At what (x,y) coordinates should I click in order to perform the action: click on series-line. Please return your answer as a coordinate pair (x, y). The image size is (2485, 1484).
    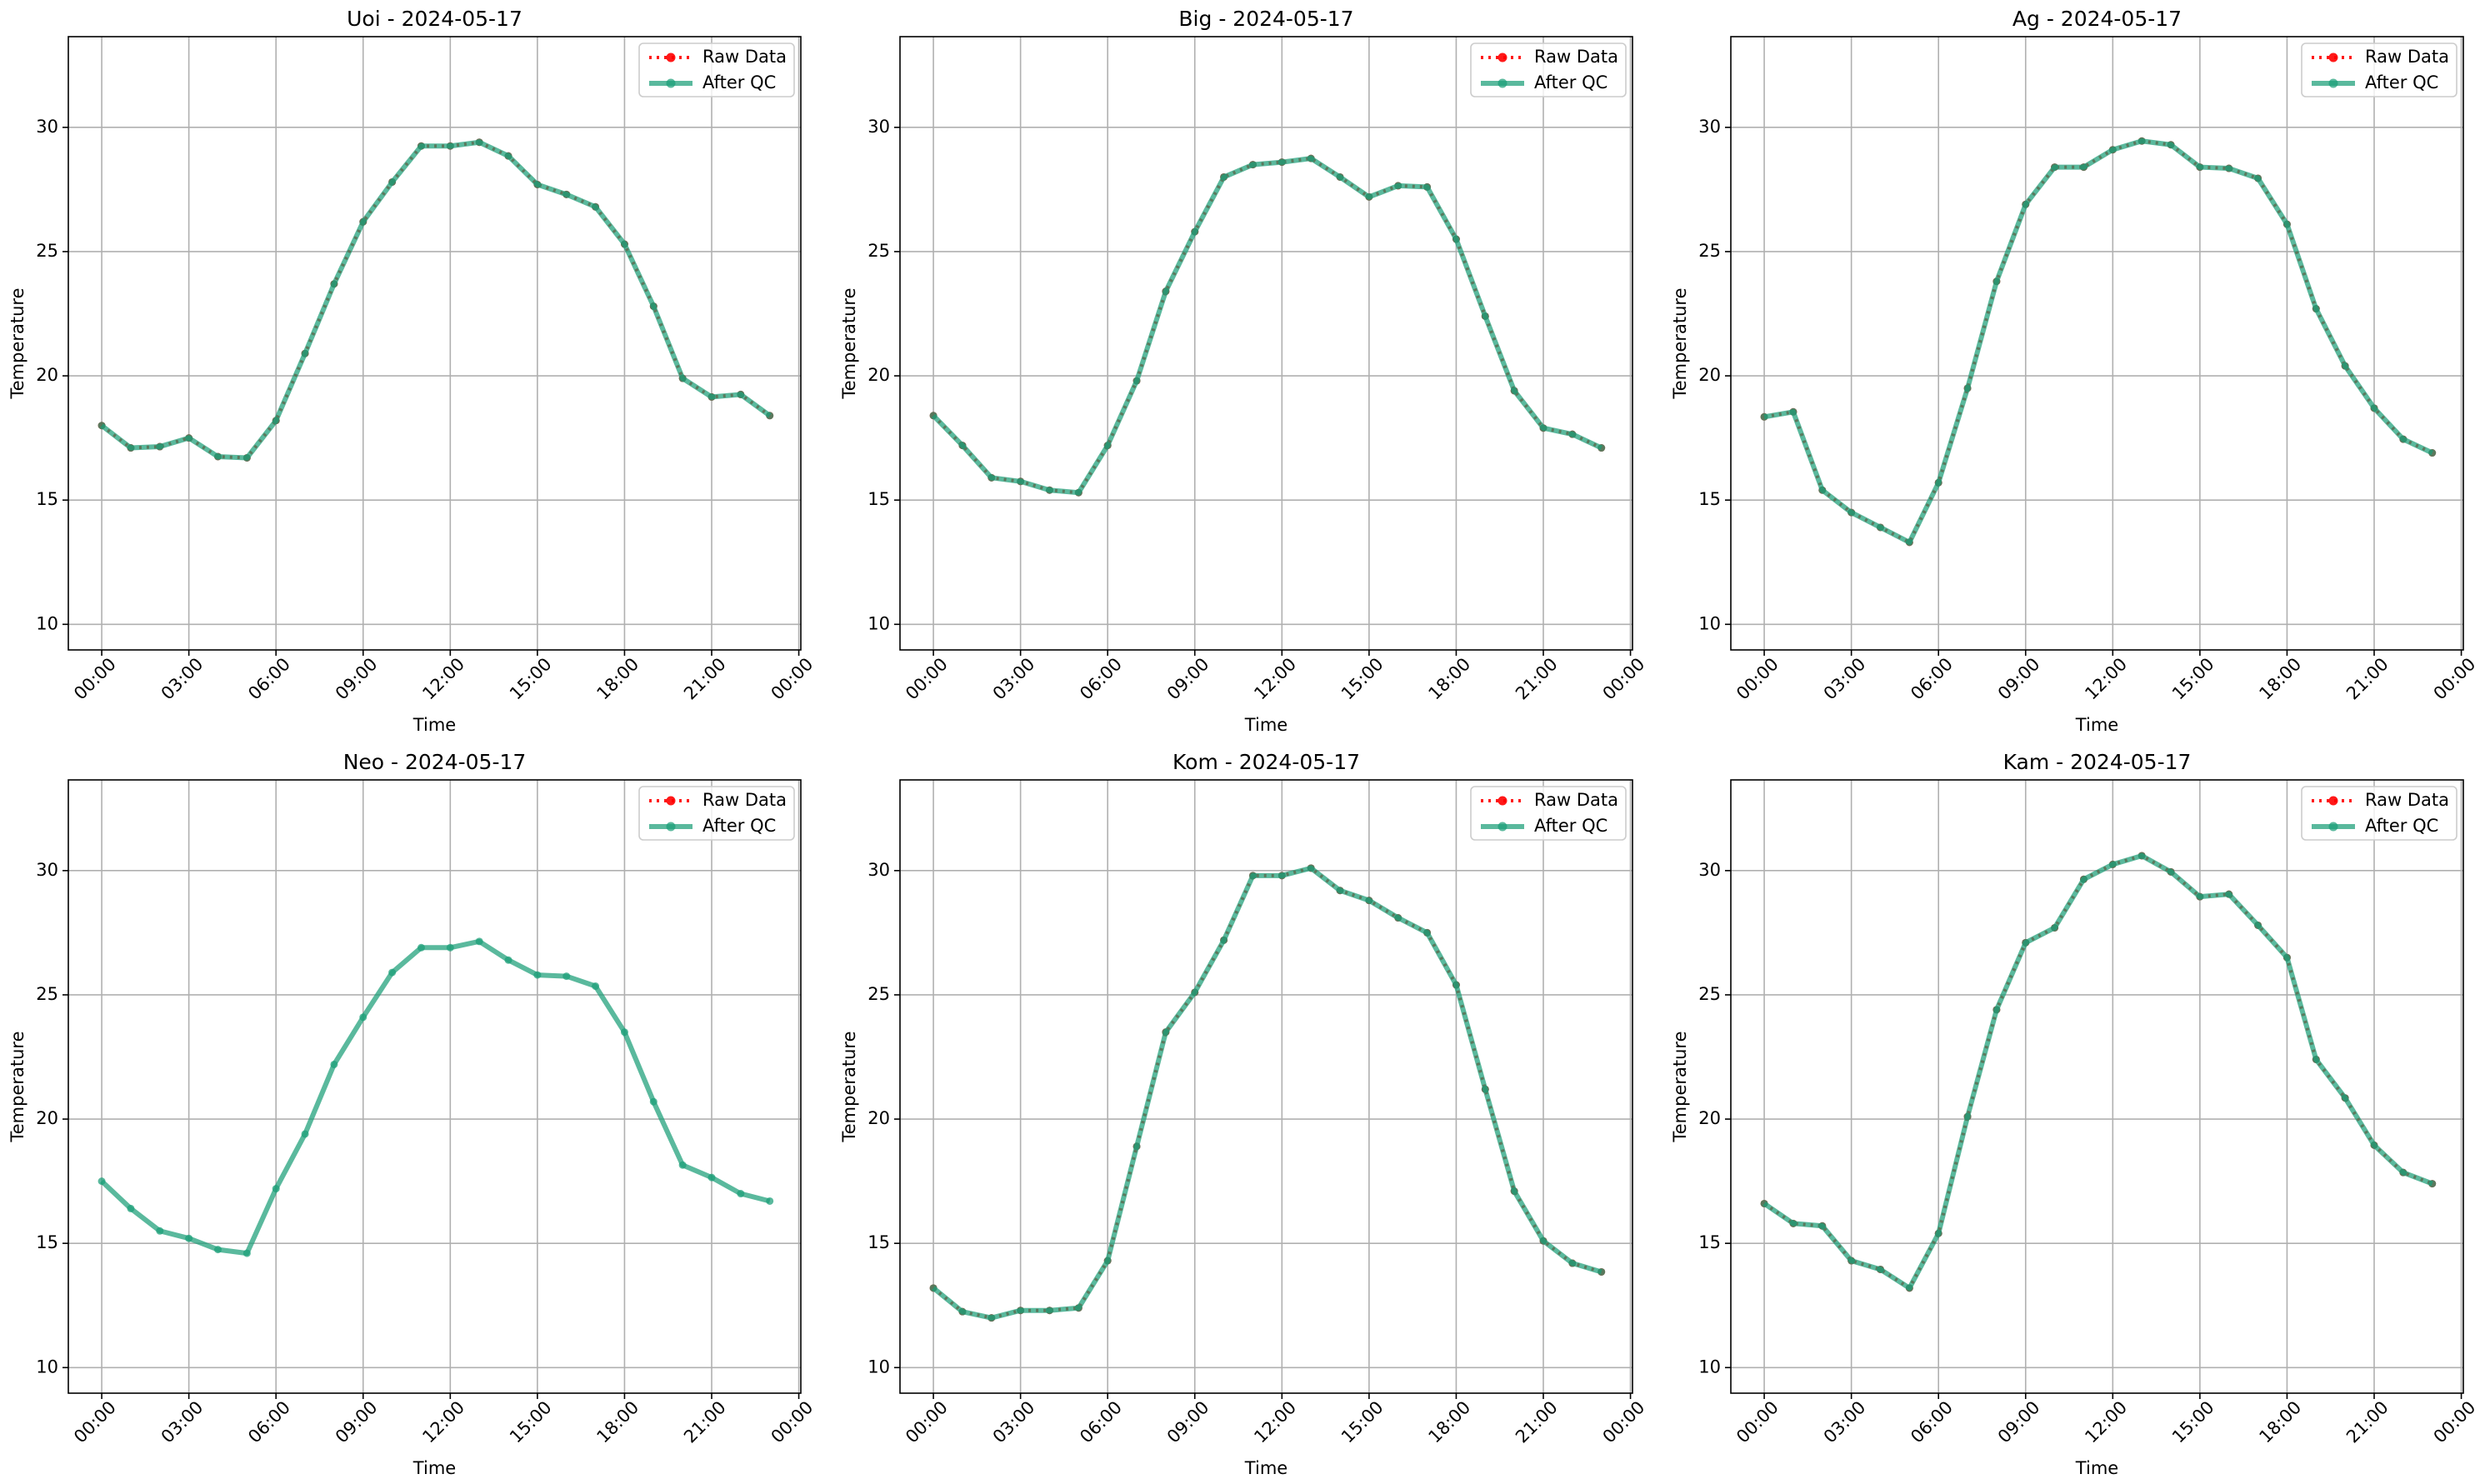
    Looking at the image, I should click on (1266, 326).